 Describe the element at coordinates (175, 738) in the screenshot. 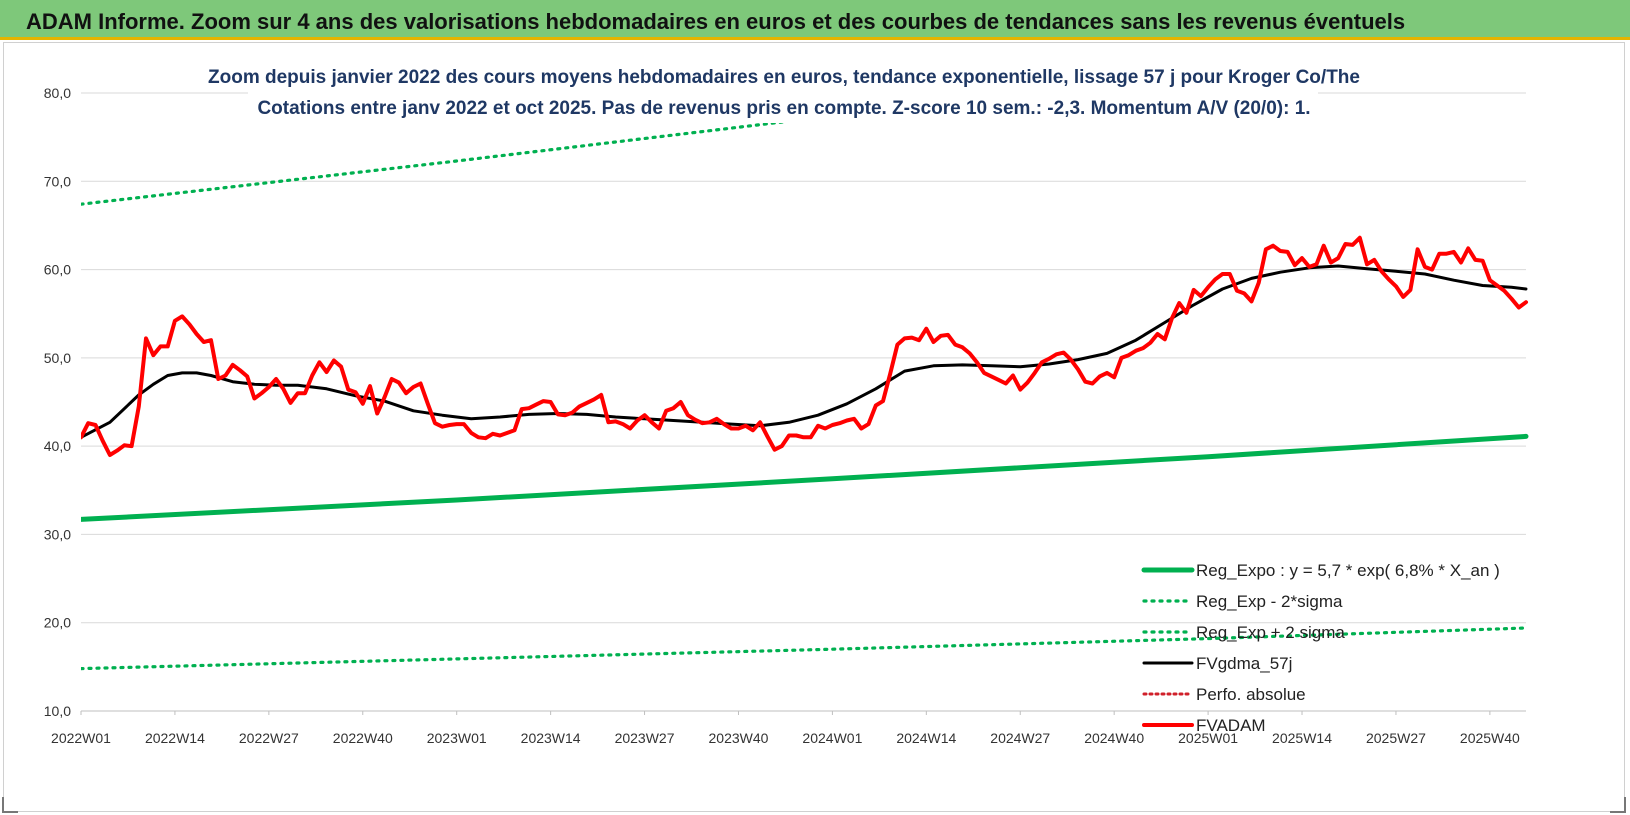

I see `x-tick-label-1: 2022W14` at that location.